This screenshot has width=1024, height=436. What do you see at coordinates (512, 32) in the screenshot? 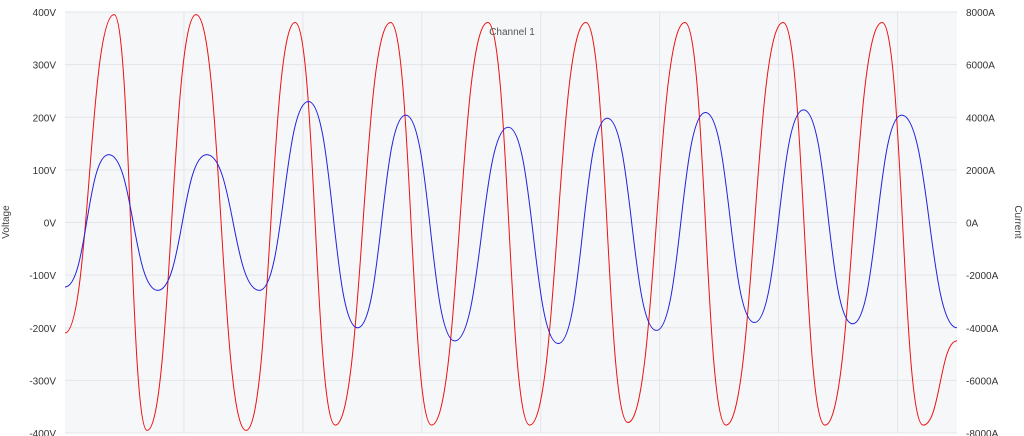
I see `chart-title: Channel 1` at bounding box center [512, 32].